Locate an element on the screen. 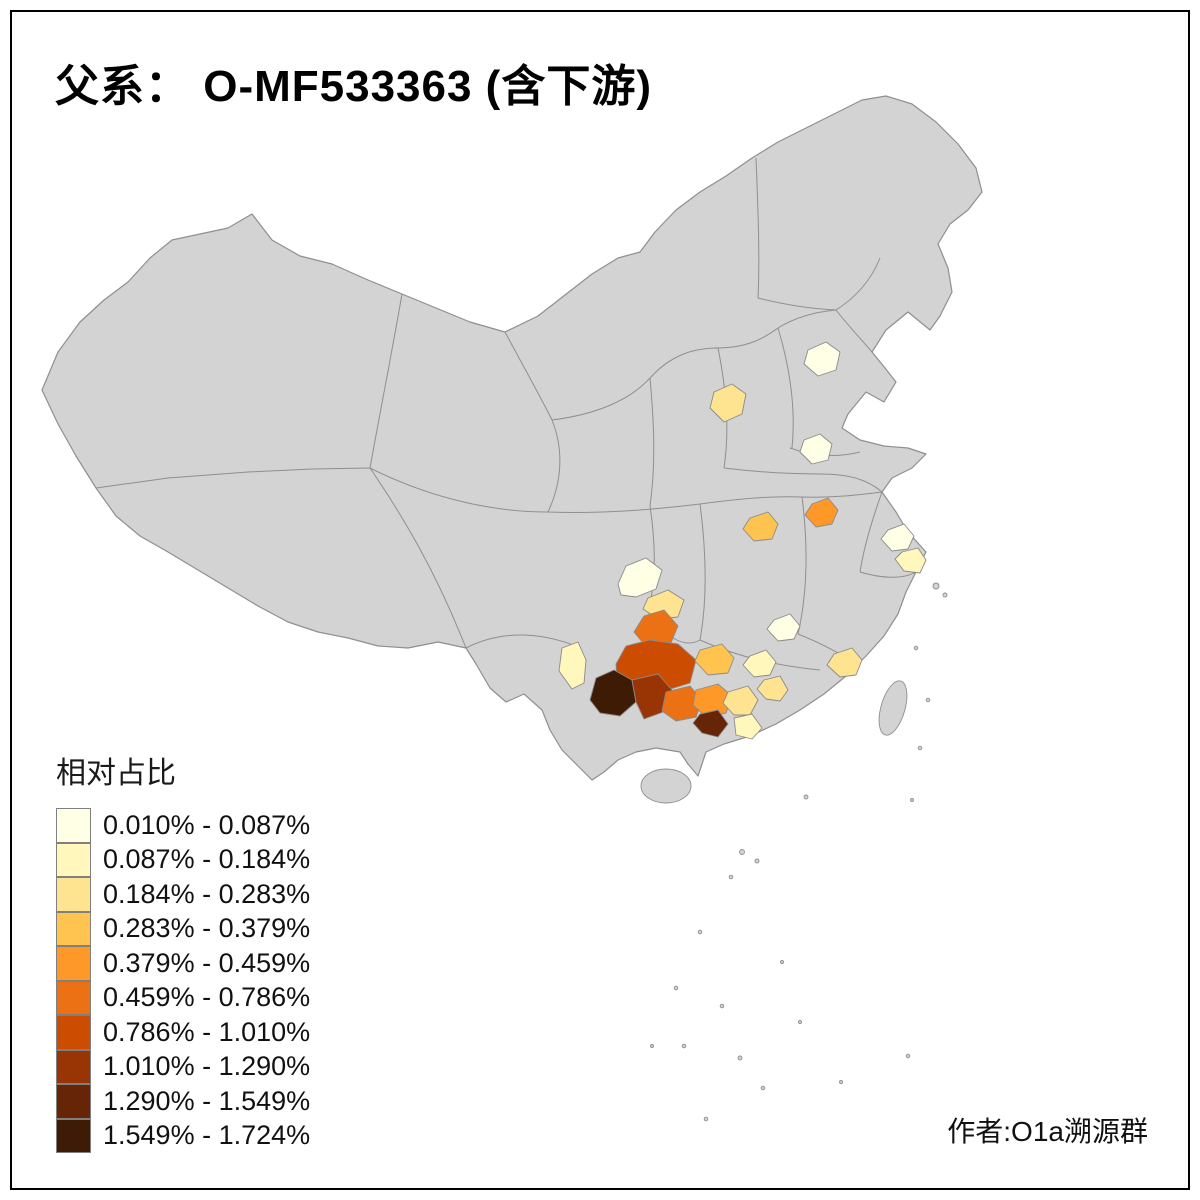 The width and height of the screenshot is (1200, 1200). legend-item: 1.290% - 1.549% is located at coordinates (183, 1101).